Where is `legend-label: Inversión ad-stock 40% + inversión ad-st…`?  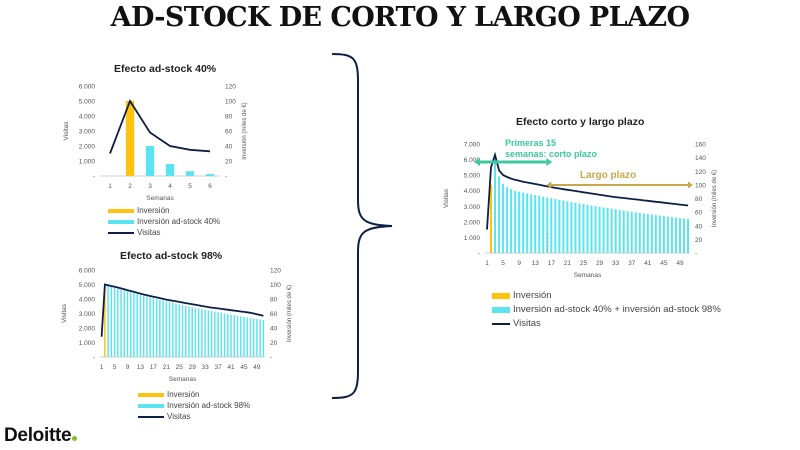
legend-label: Inversión ad-stock 40% + inversión ad-st… is located at coordinates (617, 309).